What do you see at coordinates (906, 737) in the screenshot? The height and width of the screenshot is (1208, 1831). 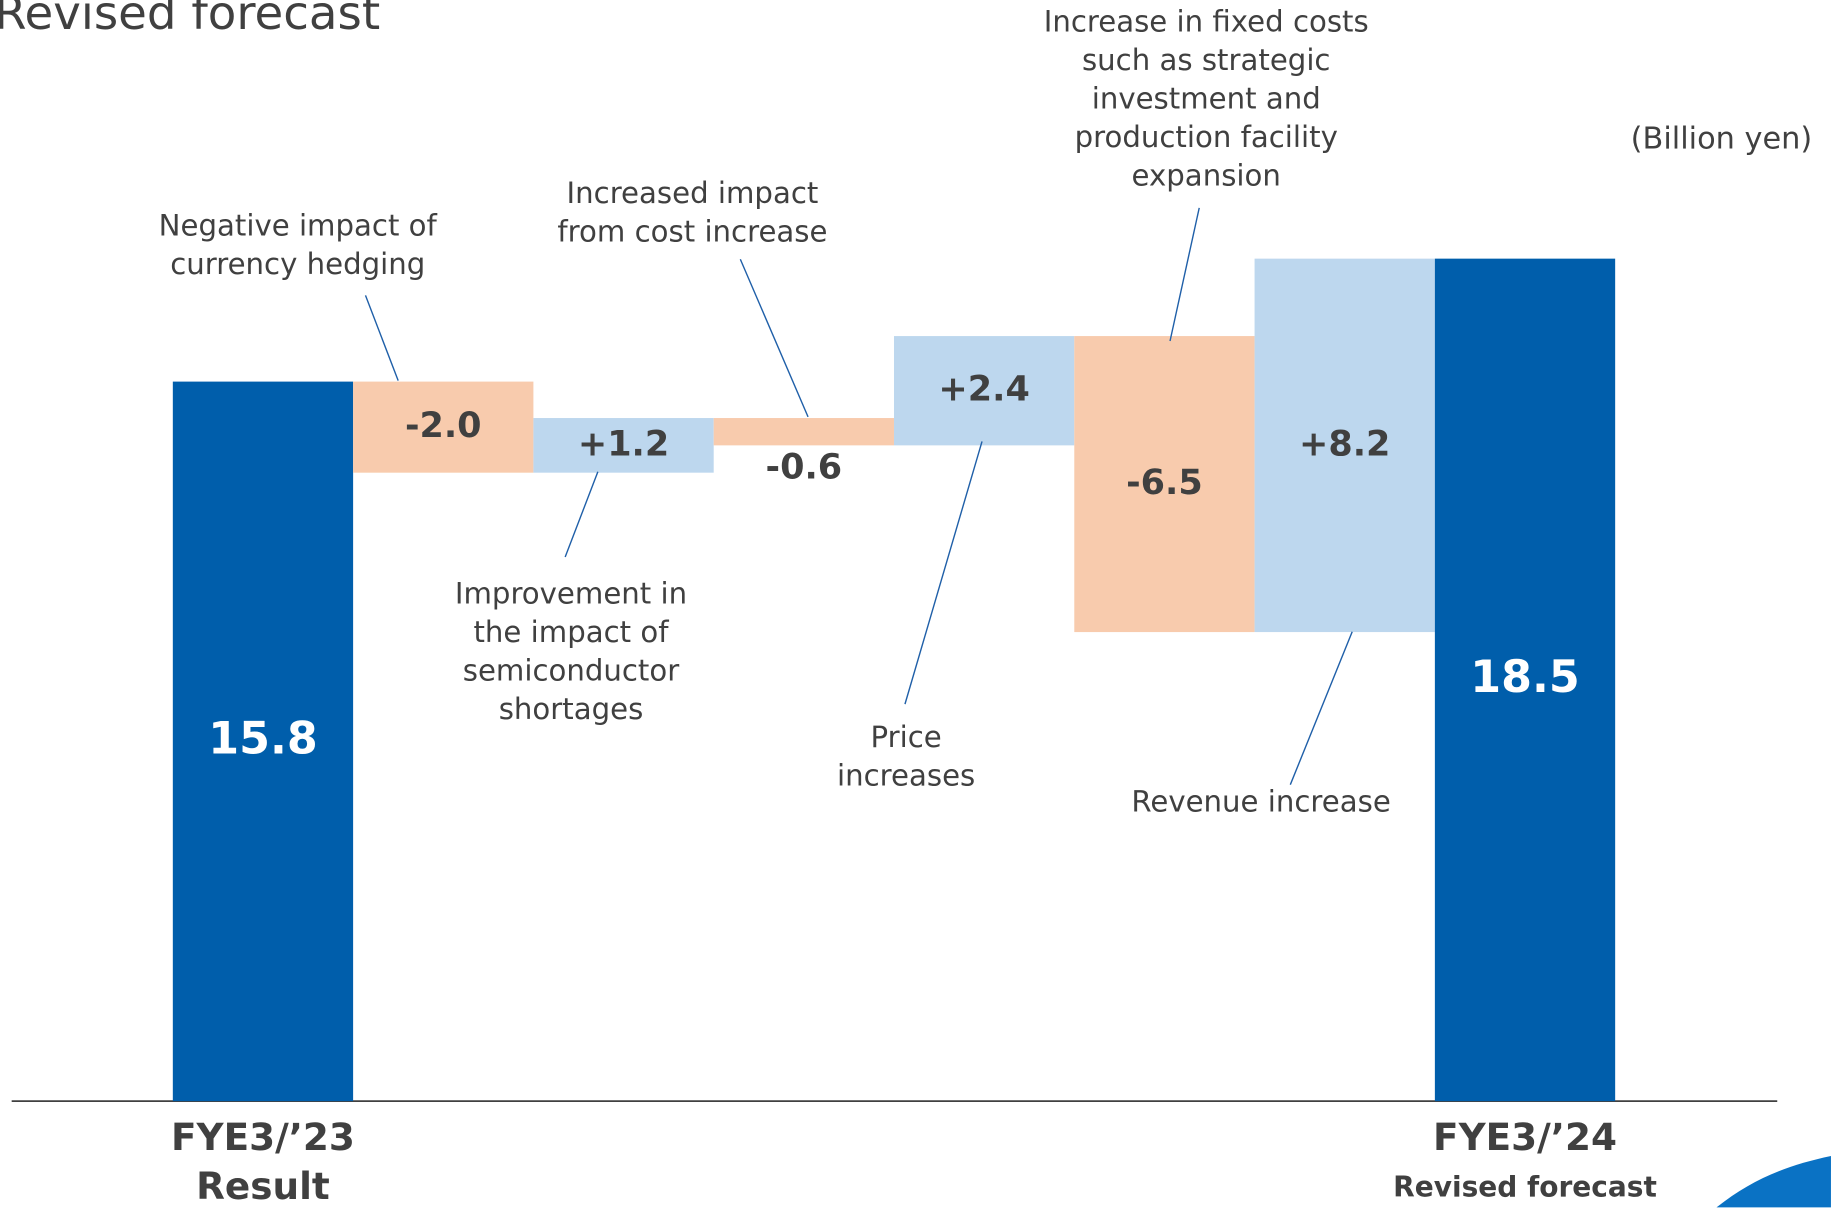 I see `annotation: Price` at bounding box center [906, 737].